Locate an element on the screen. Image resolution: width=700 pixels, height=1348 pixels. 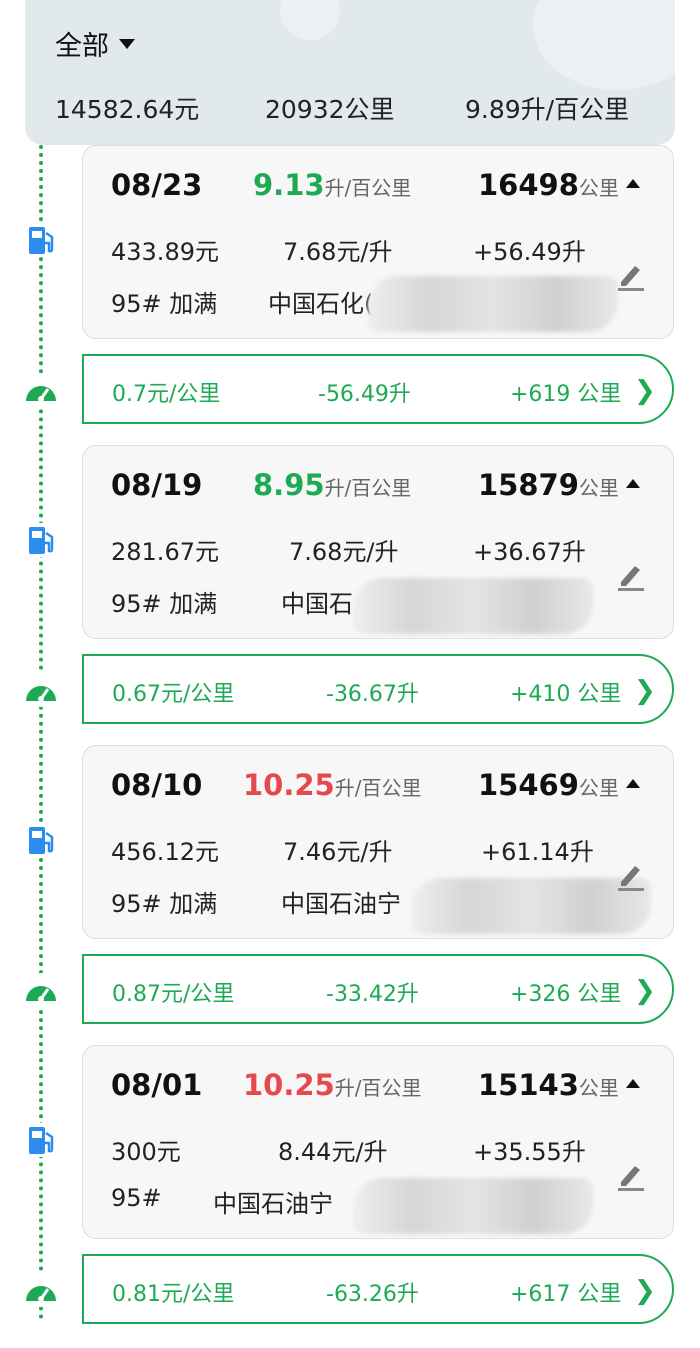
filter-dropdown: 全部 is located at coordinates (95, 43).